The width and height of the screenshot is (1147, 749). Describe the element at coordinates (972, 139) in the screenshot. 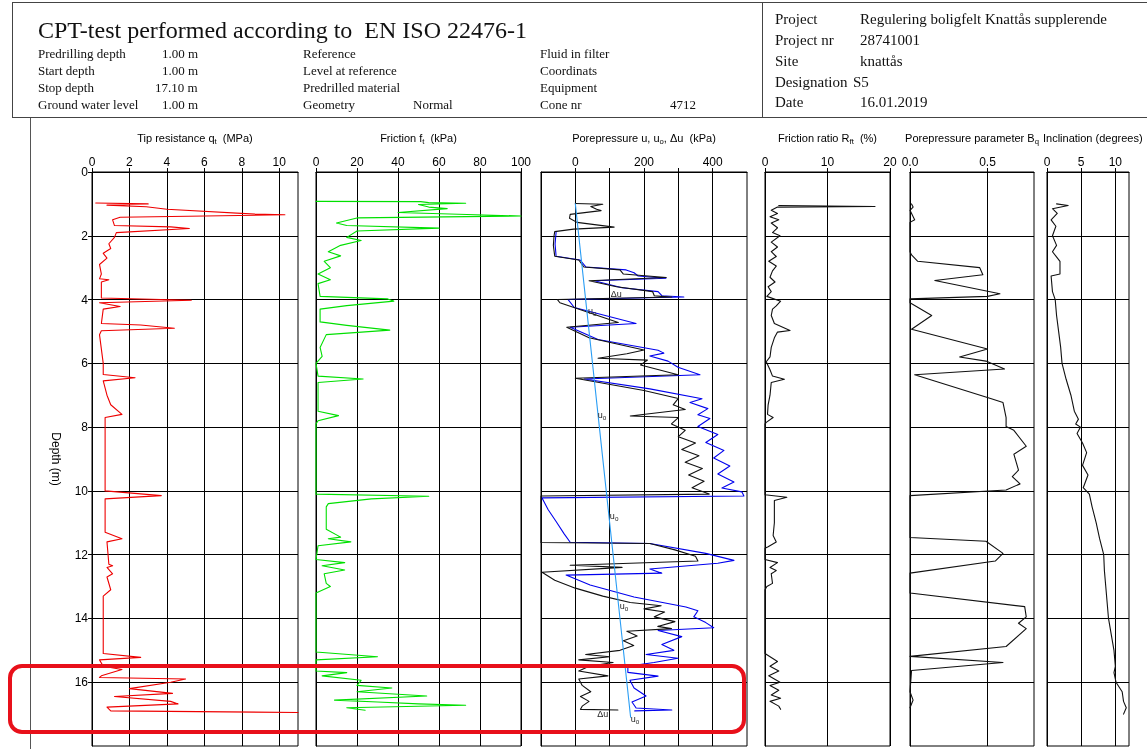

I see `x-axis-title: Porepressure parameter B$_{q}$` at that location.